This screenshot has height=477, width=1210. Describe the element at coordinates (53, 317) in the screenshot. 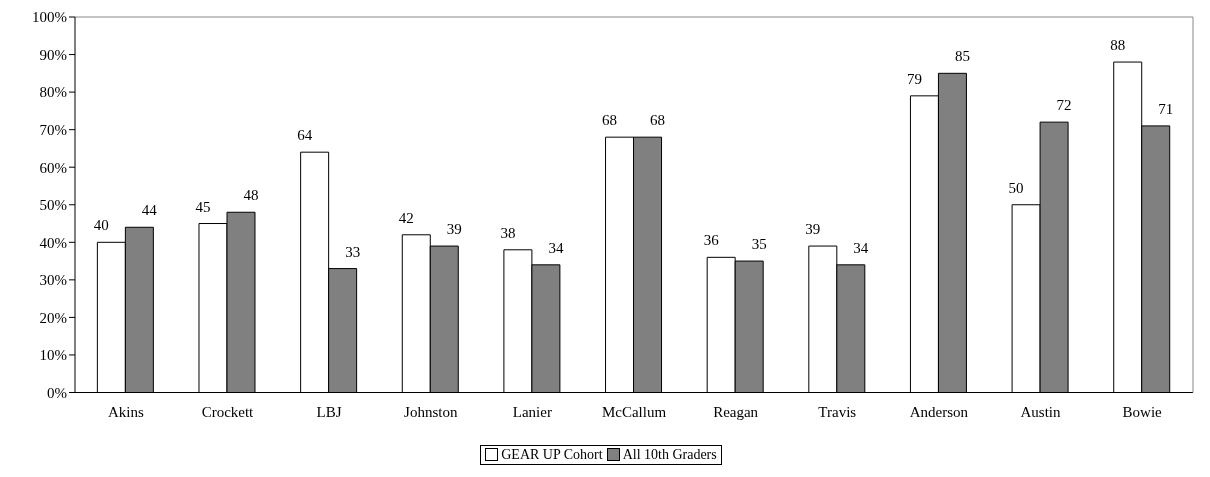

I see `y-tick-label: 20%` at that location.